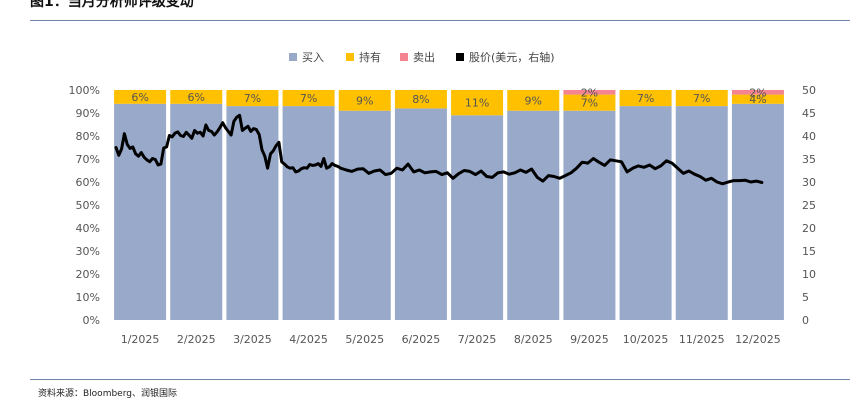 Image resolution: width=858 pixels, height=402 pixels. Describe the element at coordinates (448, 97) in the screenshot. I see `bar-labels-group: 6% 6% 7% 7% 9% 8% 11% 9% 7%2% 7% 7% 4%2%` at that location.